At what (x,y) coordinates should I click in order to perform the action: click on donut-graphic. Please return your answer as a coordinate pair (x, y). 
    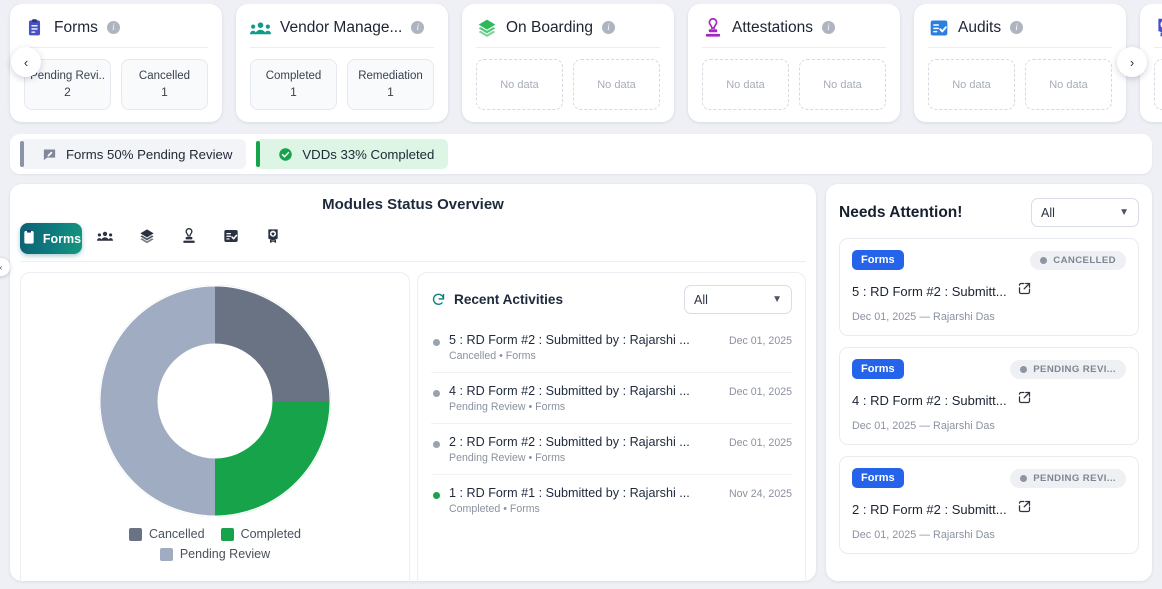
    Looking at the image, I should click on (215, 401).